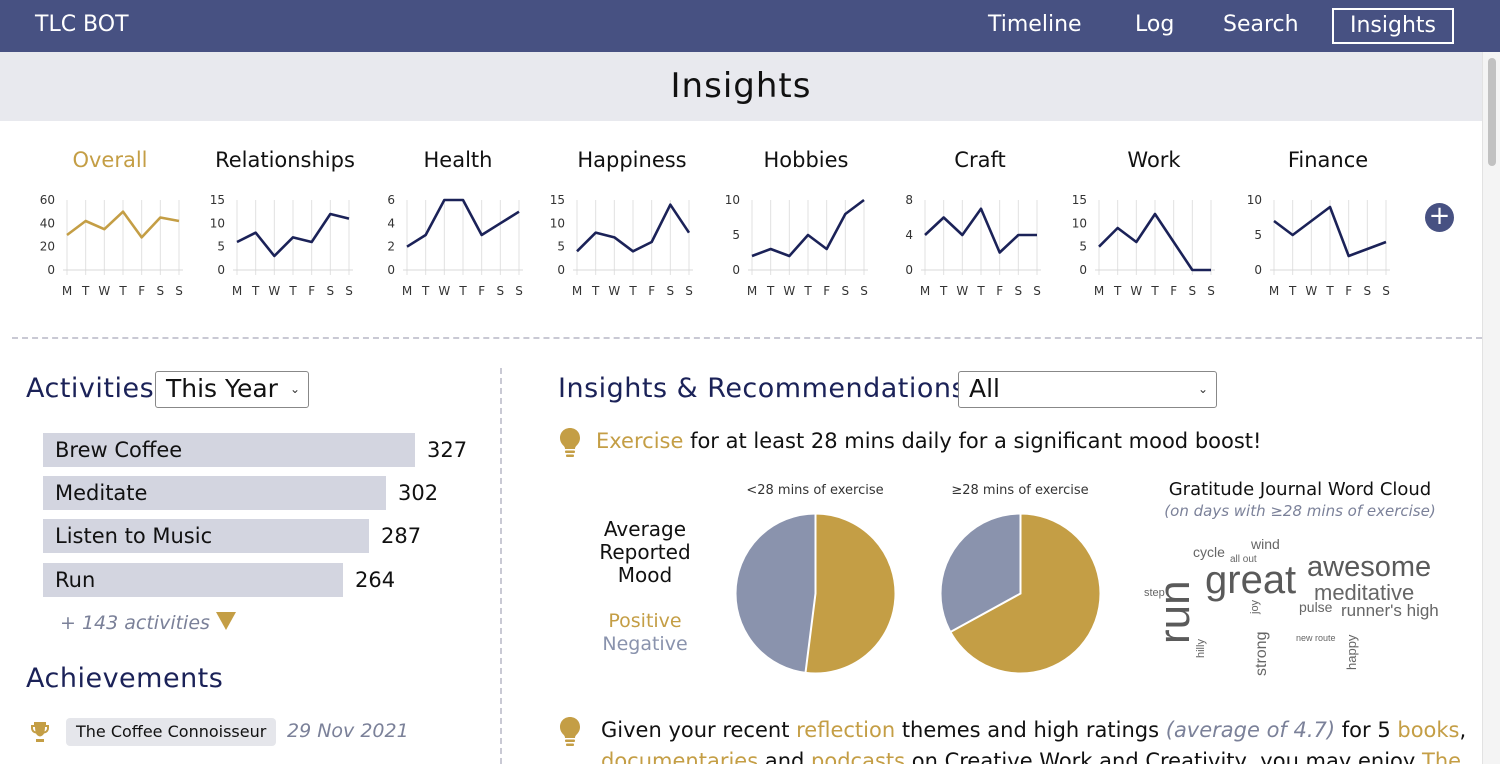 The image size is (1500, 764). I want to click on insights-filter-select: All ⌄, so click(1087, 389).